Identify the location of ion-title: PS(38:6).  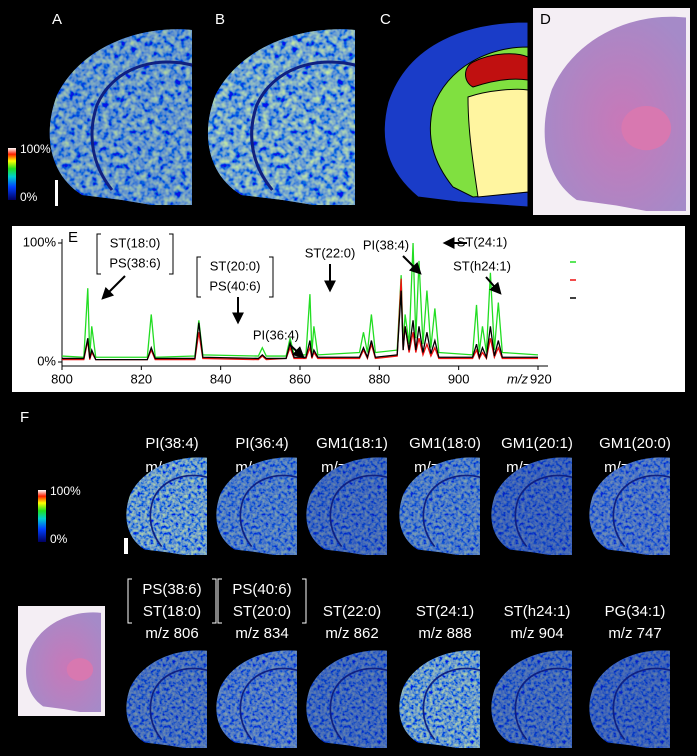
(171, 589).